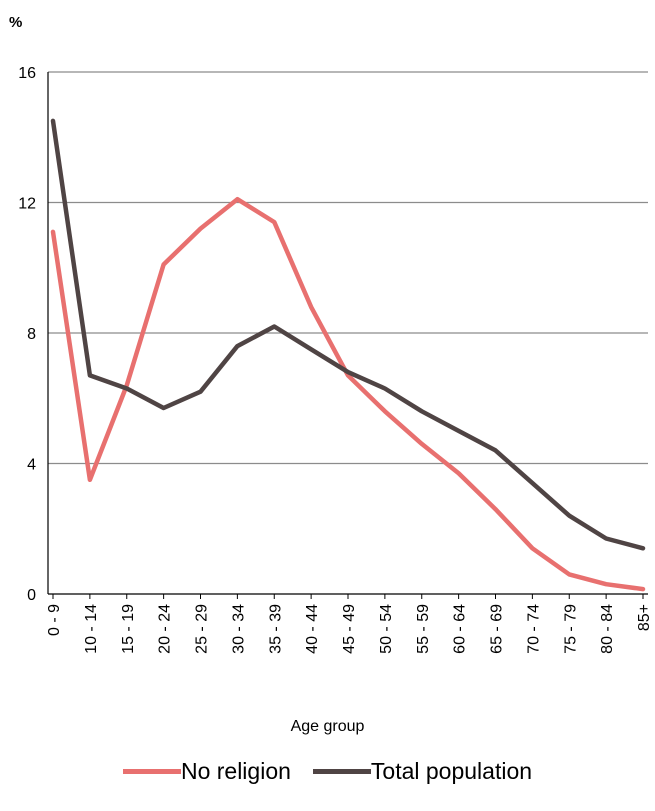  I want to click on legend-item-no-religion: No religion, so click(206, 771).